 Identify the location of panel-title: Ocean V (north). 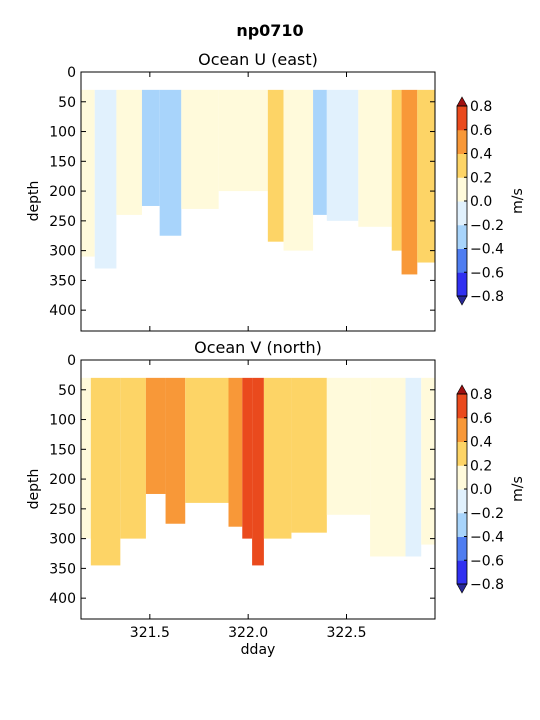
(258, 347).